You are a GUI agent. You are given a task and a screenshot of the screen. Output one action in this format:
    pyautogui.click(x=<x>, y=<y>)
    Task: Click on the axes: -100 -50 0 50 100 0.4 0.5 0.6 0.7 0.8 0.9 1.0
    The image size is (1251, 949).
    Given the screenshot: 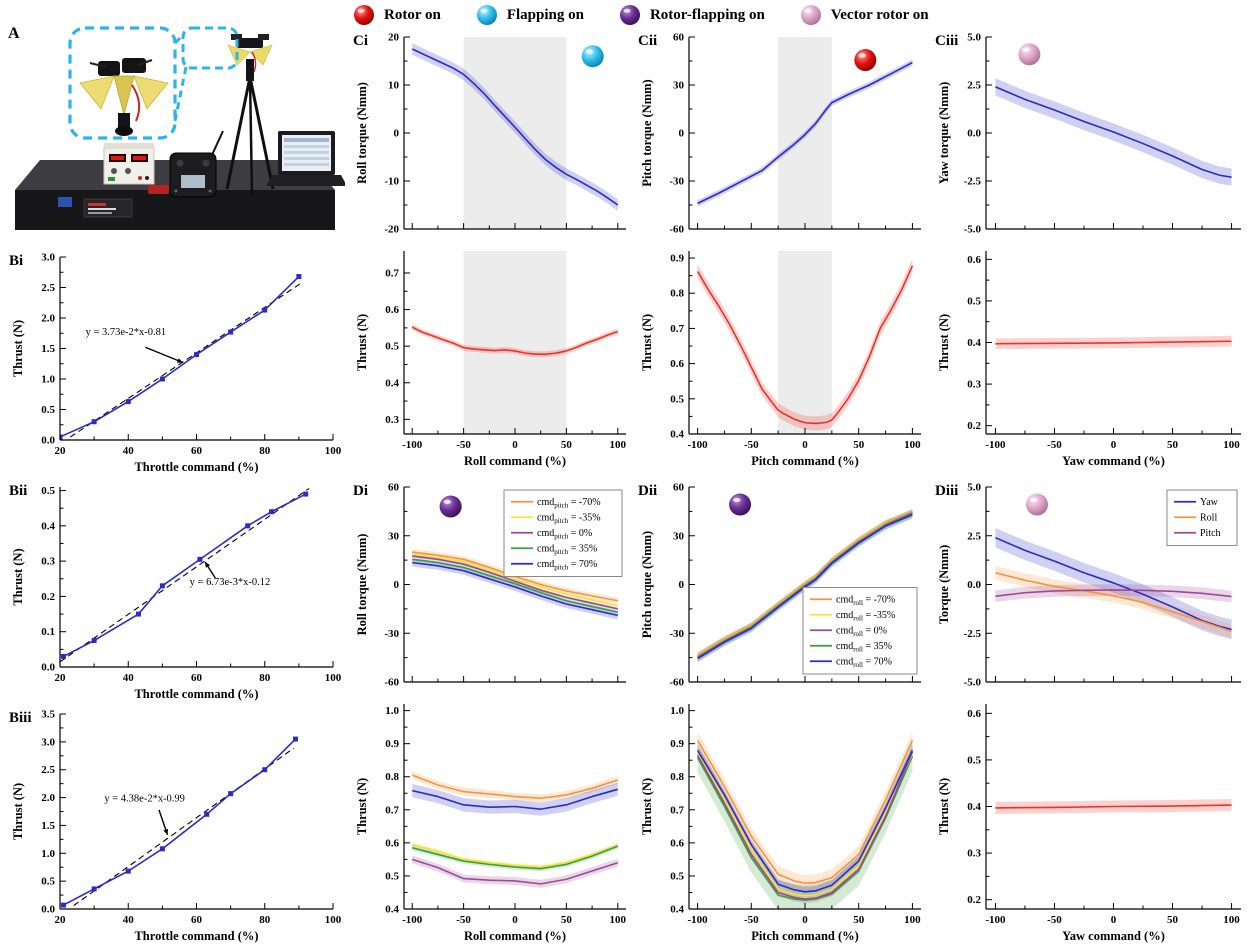 What is the action you would take?
    pyautogui.click(x=506, y=815)
    